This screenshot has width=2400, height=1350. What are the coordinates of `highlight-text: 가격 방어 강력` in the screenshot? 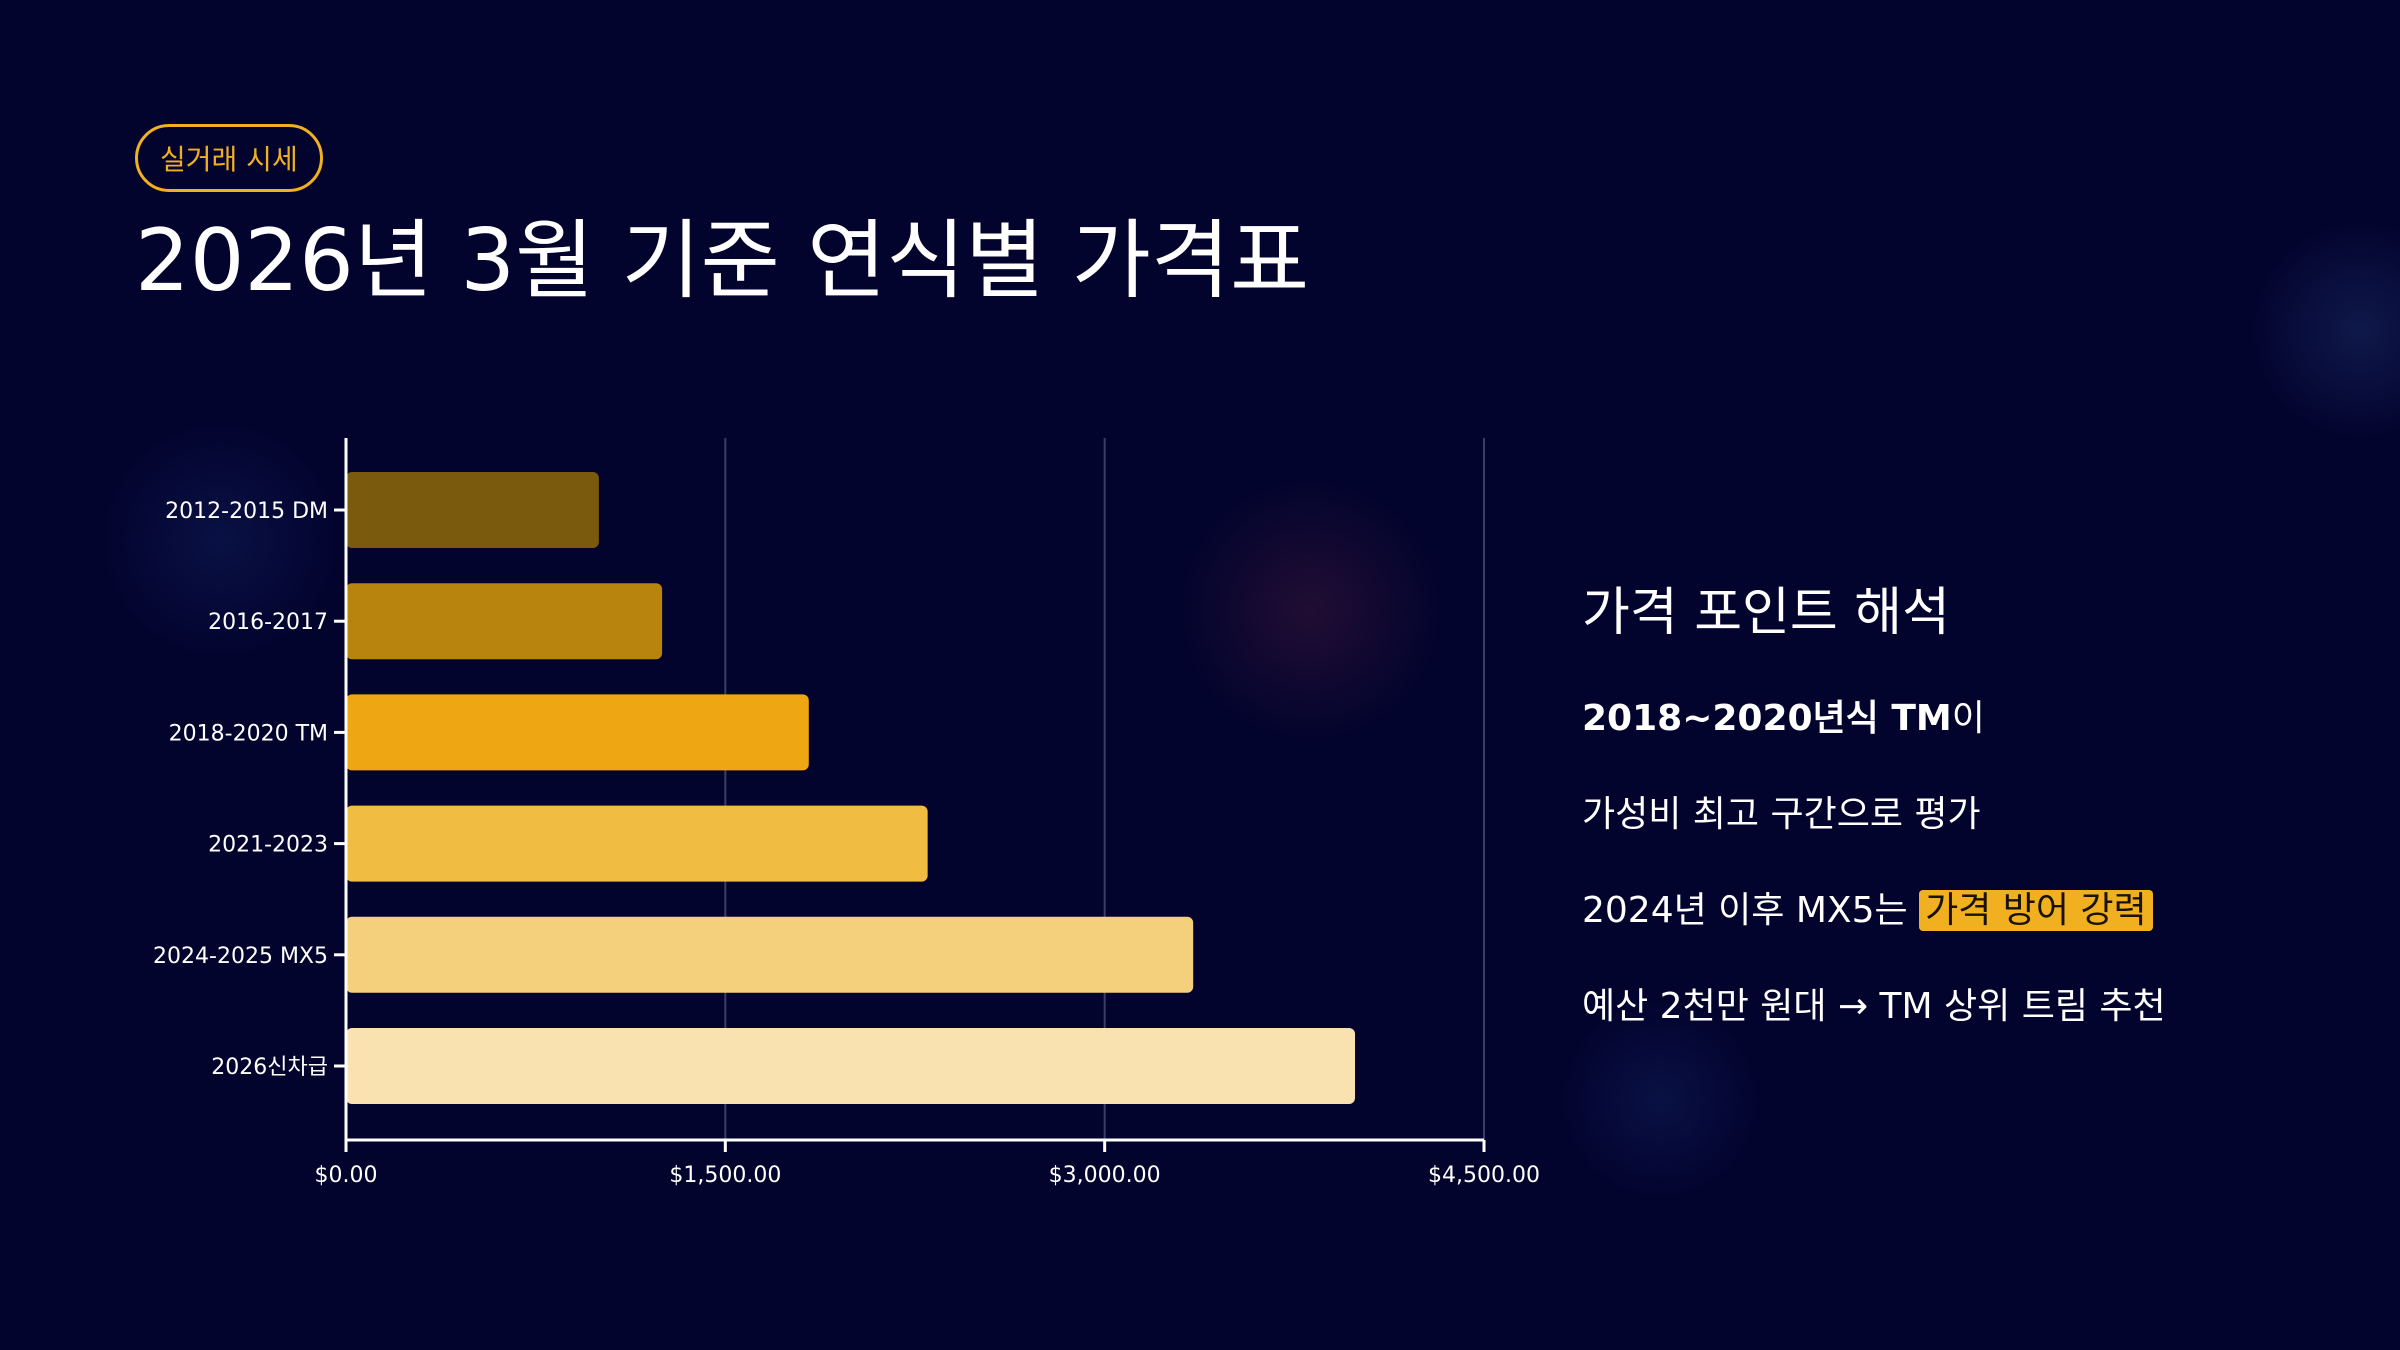 It's located at (2036, 910).